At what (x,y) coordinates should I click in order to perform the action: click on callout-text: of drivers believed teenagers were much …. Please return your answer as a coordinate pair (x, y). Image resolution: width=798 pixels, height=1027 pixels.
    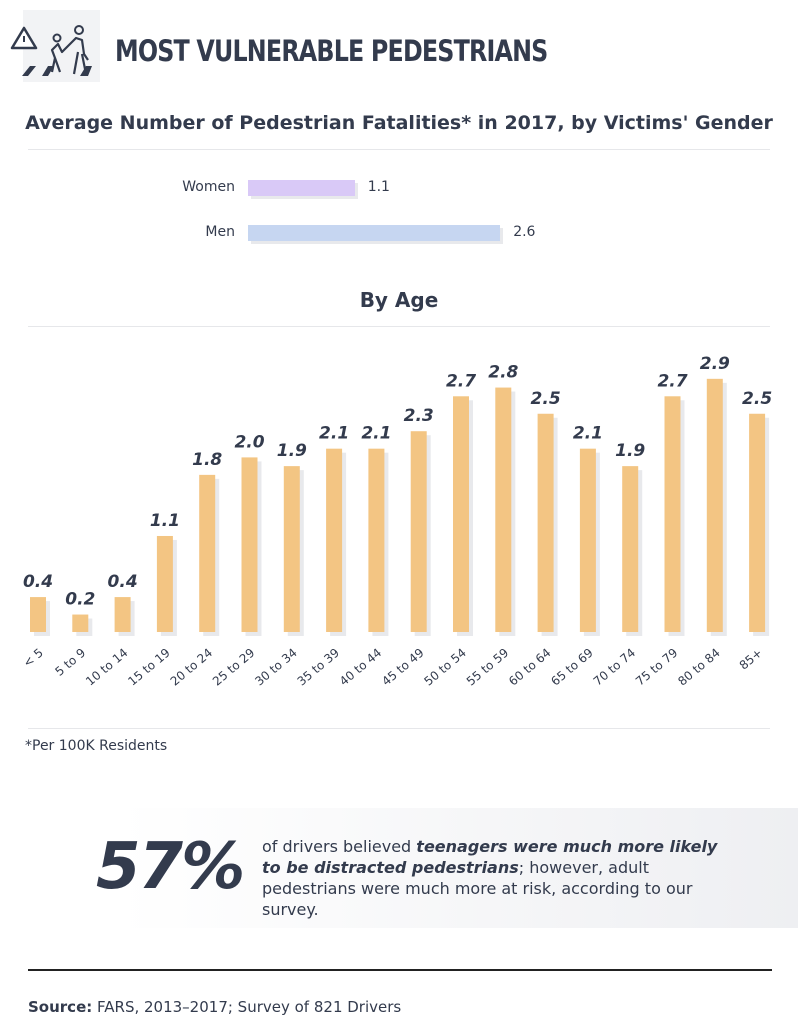
    Looking at the image, I should click on (497, 878).